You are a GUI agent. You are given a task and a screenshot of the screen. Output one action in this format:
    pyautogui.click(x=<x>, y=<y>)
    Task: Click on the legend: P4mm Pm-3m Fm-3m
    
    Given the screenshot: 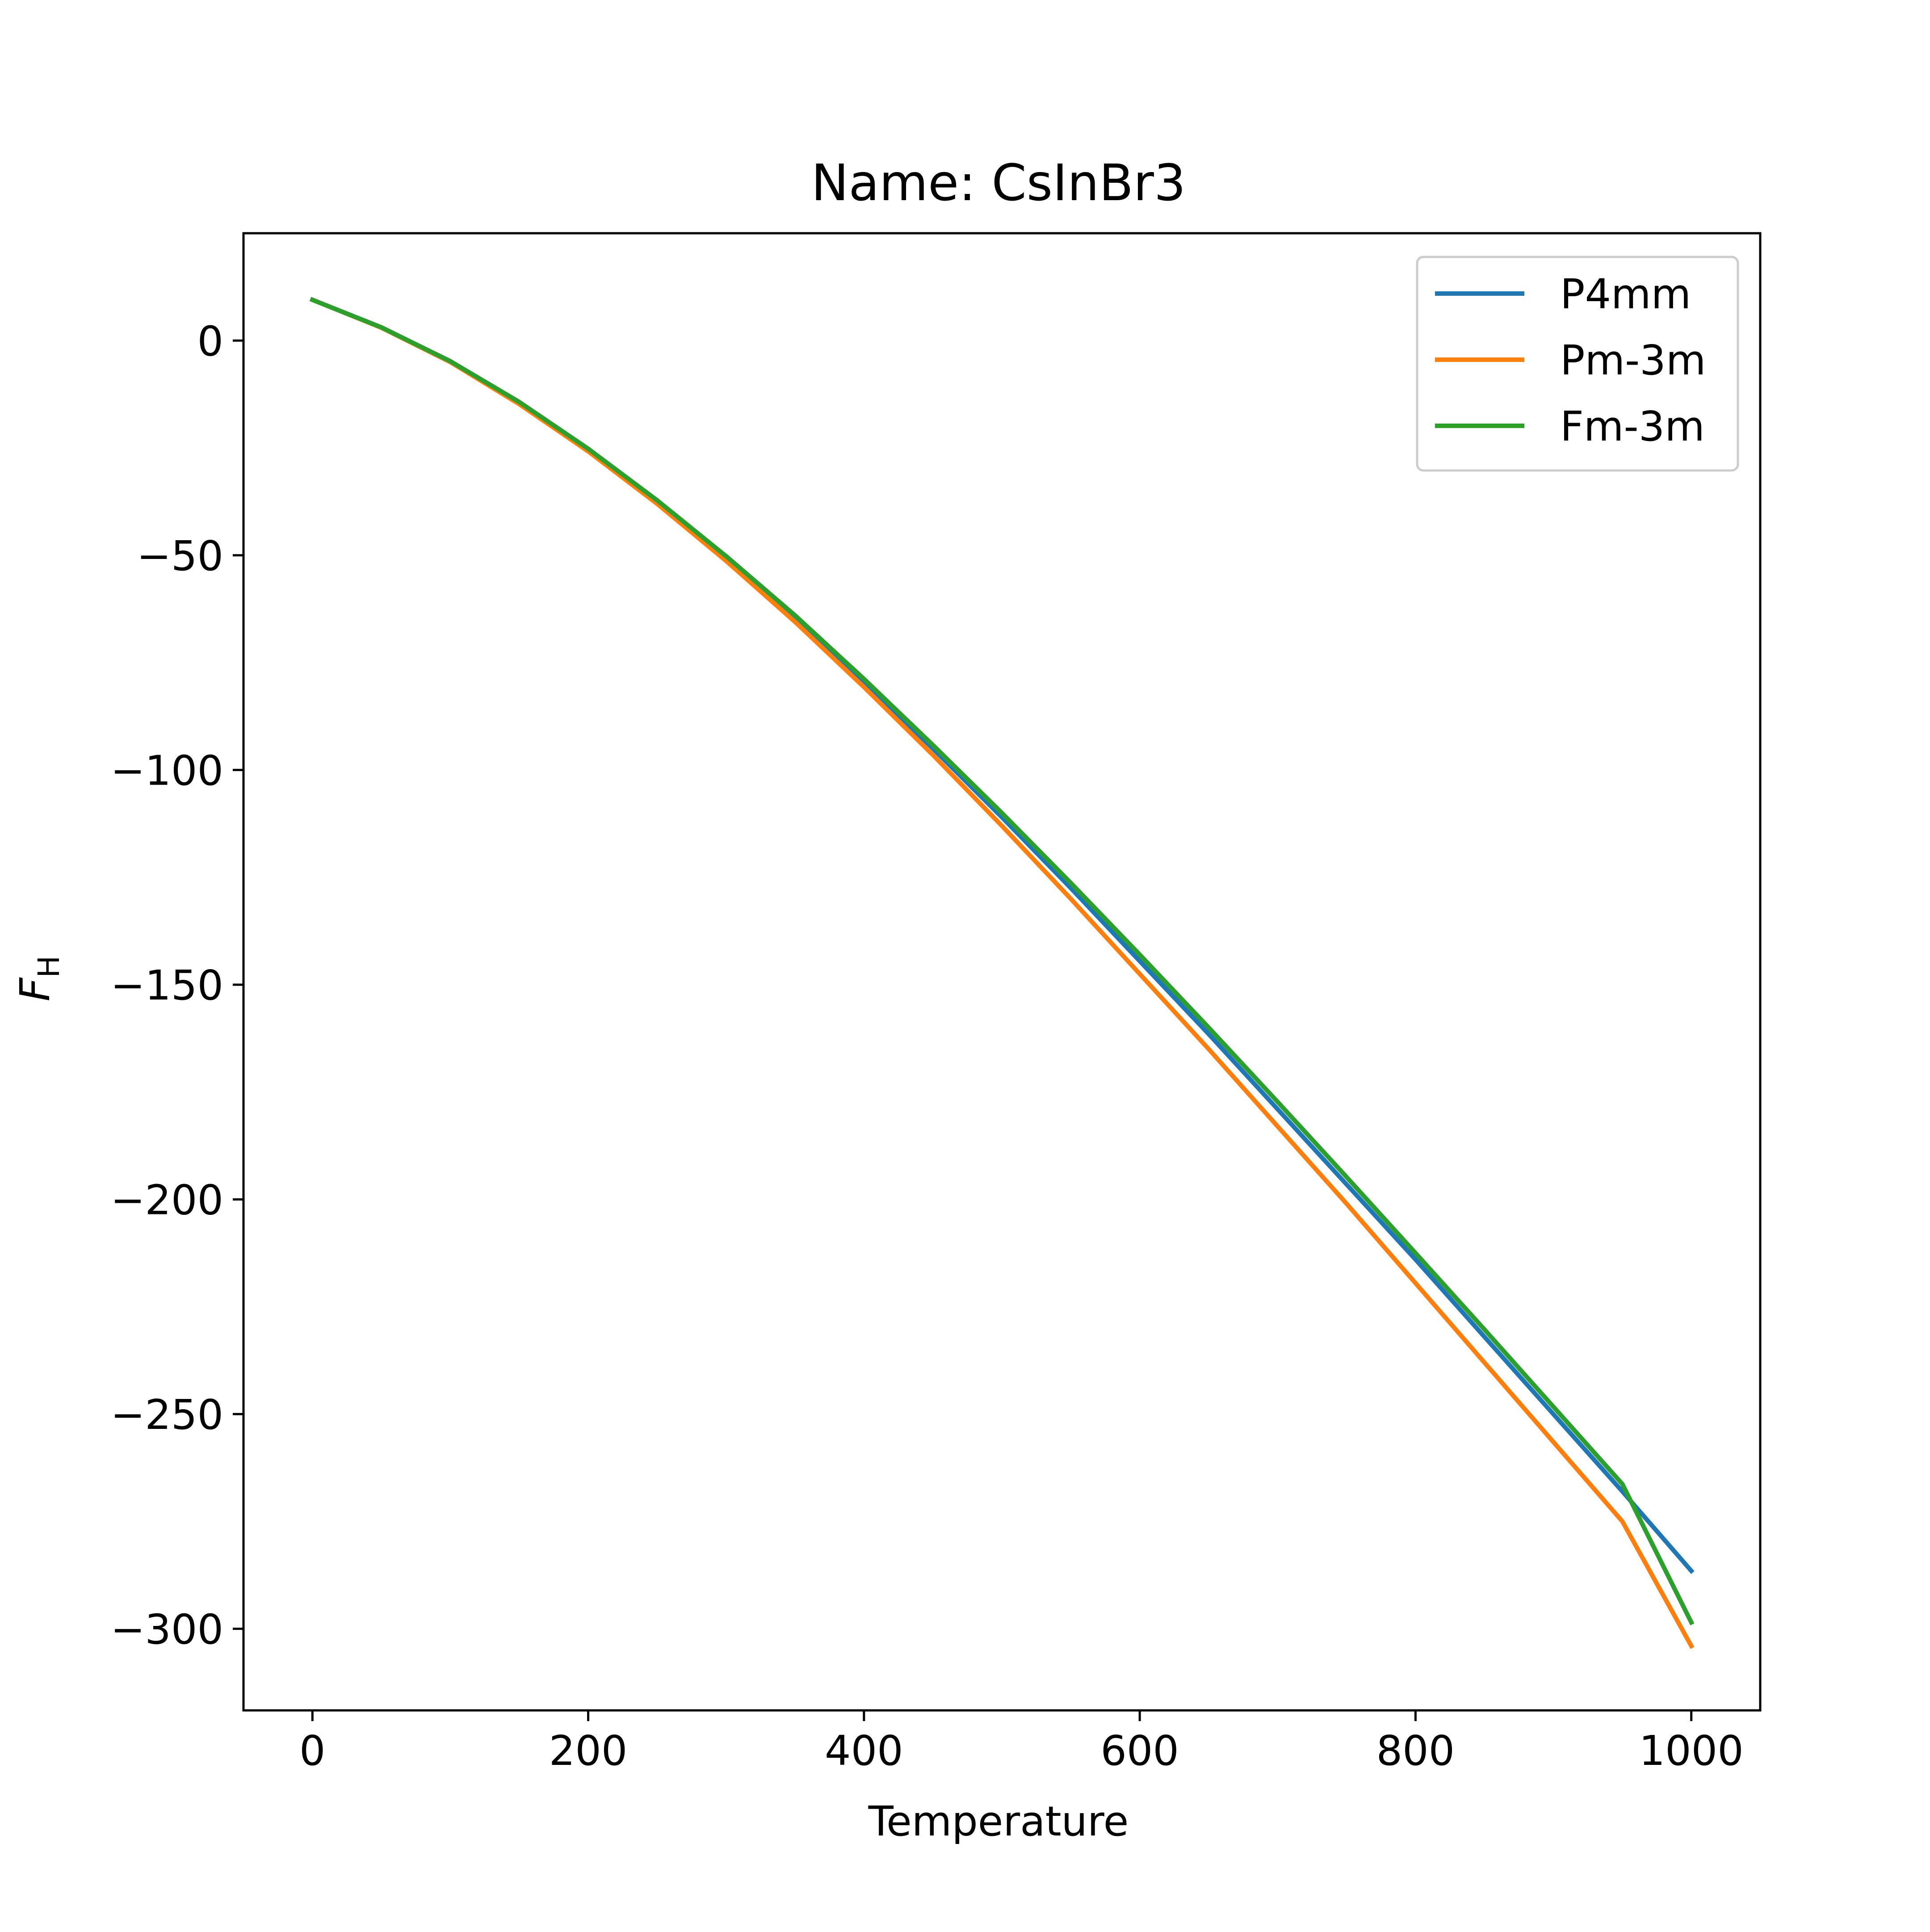 What is the action you would take?
    pyautogui.click(x=1577, y=364)
    